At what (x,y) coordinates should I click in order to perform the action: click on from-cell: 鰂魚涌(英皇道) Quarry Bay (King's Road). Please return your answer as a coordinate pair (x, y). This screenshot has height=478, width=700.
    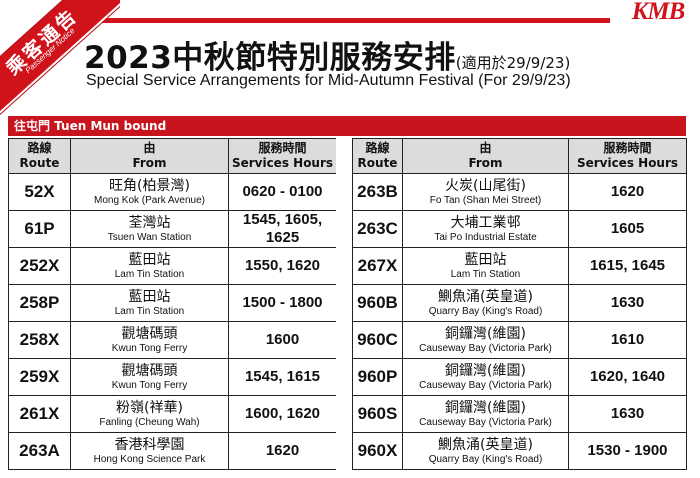
    Looking at the image, I should click on (485, 451).